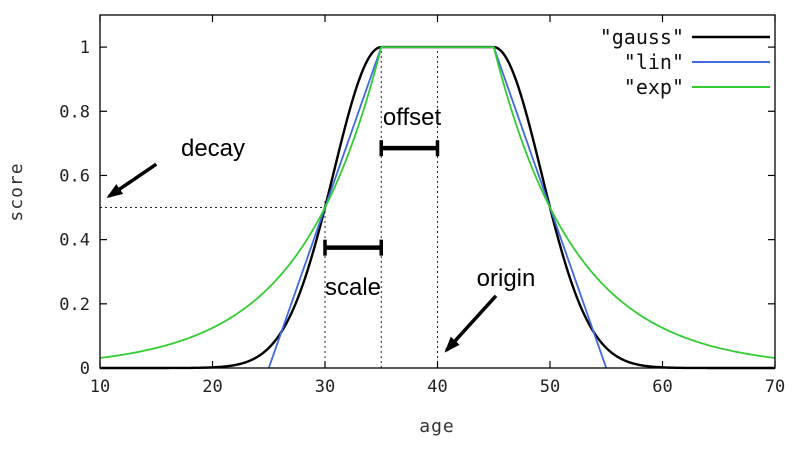  What do you see at coordinates (550, 387) in the screenshot?
I see `x-tick-label: 50` at bounding box center [550, 387].